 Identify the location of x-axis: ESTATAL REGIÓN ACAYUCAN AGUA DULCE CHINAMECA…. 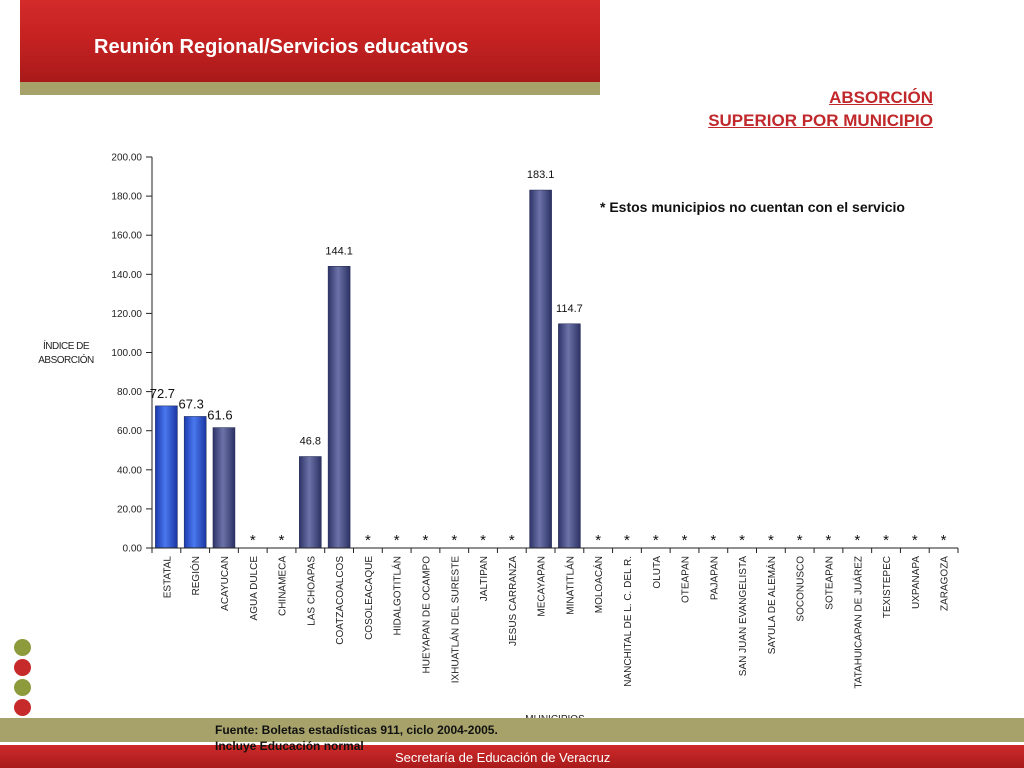
(555, 618).